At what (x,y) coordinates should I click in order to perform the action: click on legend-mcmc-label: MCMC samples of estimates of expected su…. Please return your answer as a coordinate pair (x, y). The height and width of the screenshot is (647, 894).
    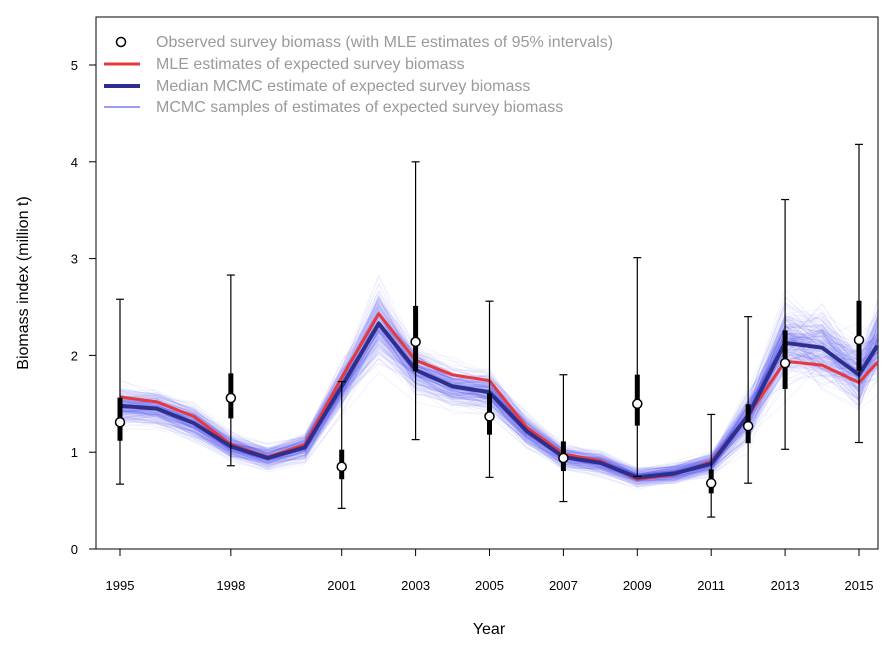
    Looking at the image, I should click on (359, 107).